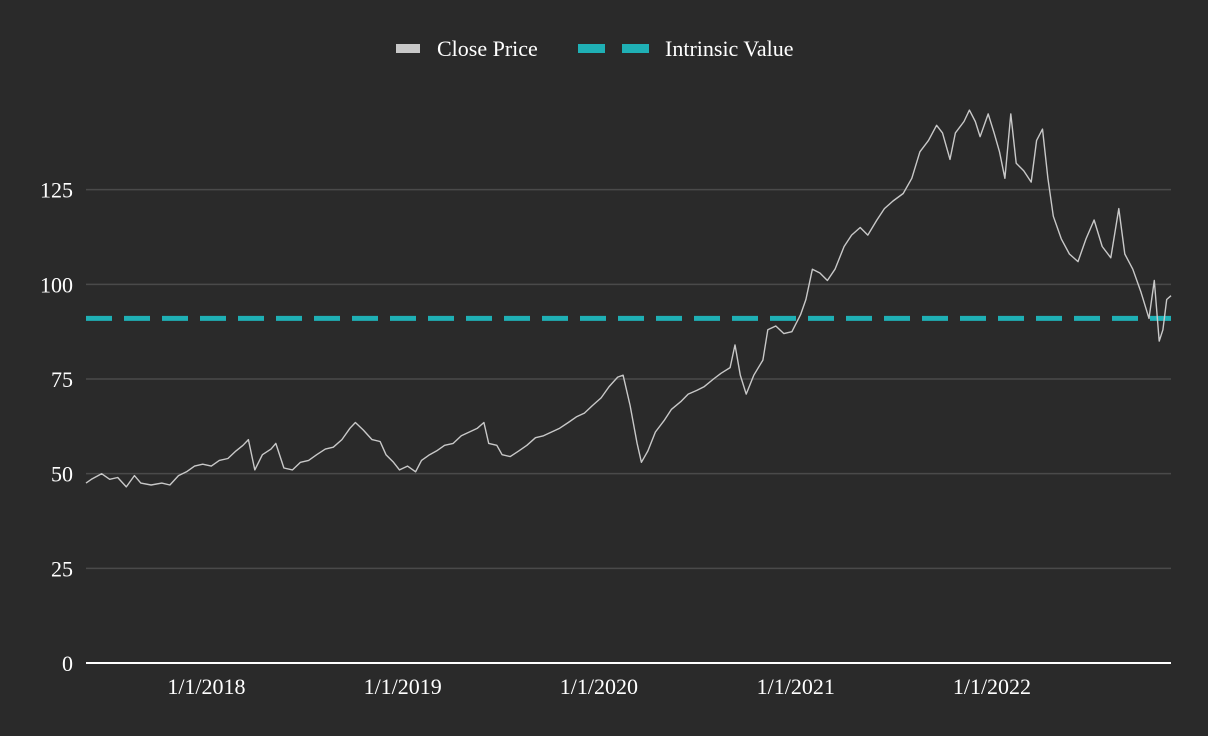 The image size is (1208, 736). What do you see at coordinates (67, 663) in the screenshot?
I see `y-tick-label-0: 0` at bounding box center [67, 663].